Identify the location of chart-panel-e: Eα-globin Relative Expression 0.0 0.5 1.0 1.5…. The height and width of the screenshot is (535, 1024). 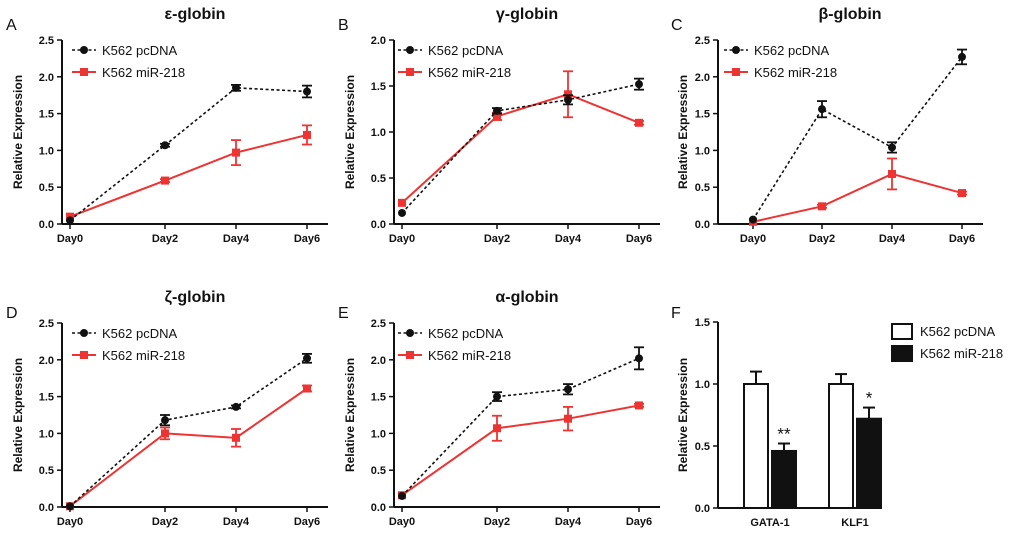
(499, 408).